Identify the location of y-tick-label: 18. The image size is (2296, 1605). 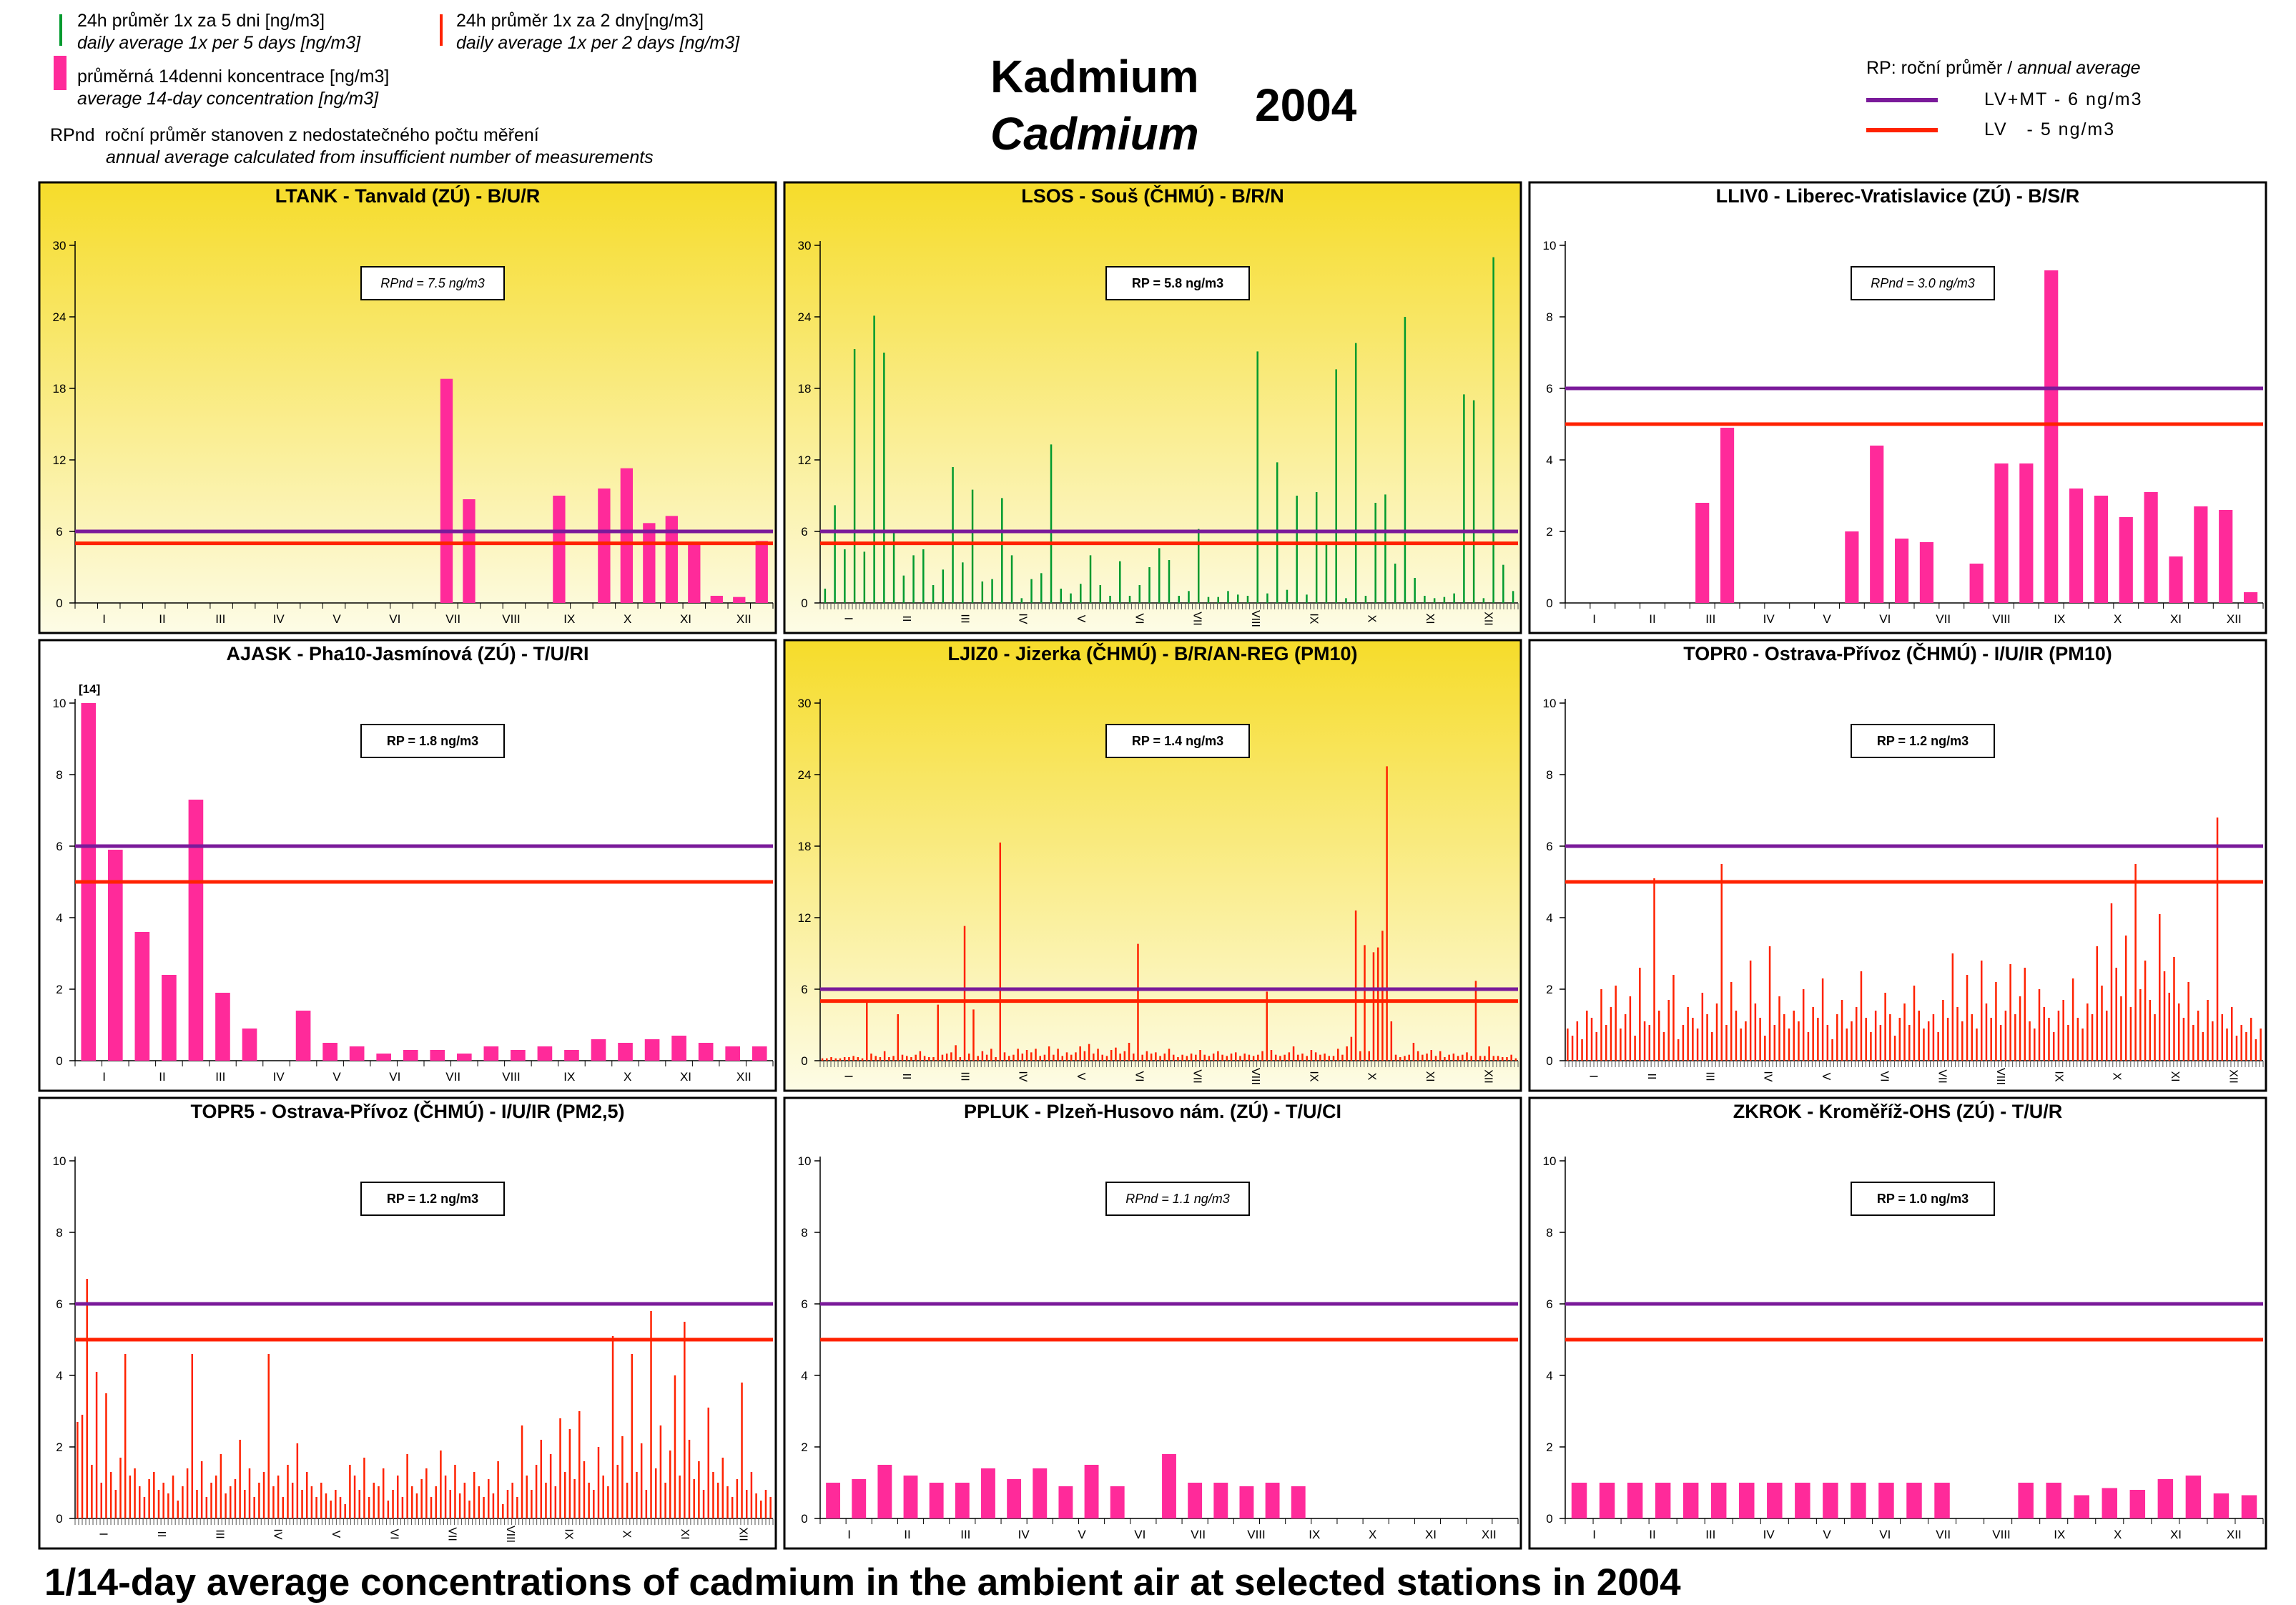
(805, 846).